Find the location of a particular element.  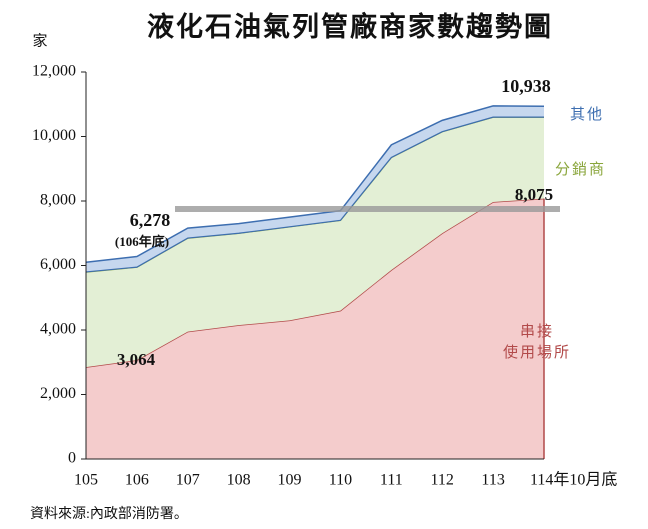

x-tick-label: 114年10月底 is located at coordinates (573, 480).